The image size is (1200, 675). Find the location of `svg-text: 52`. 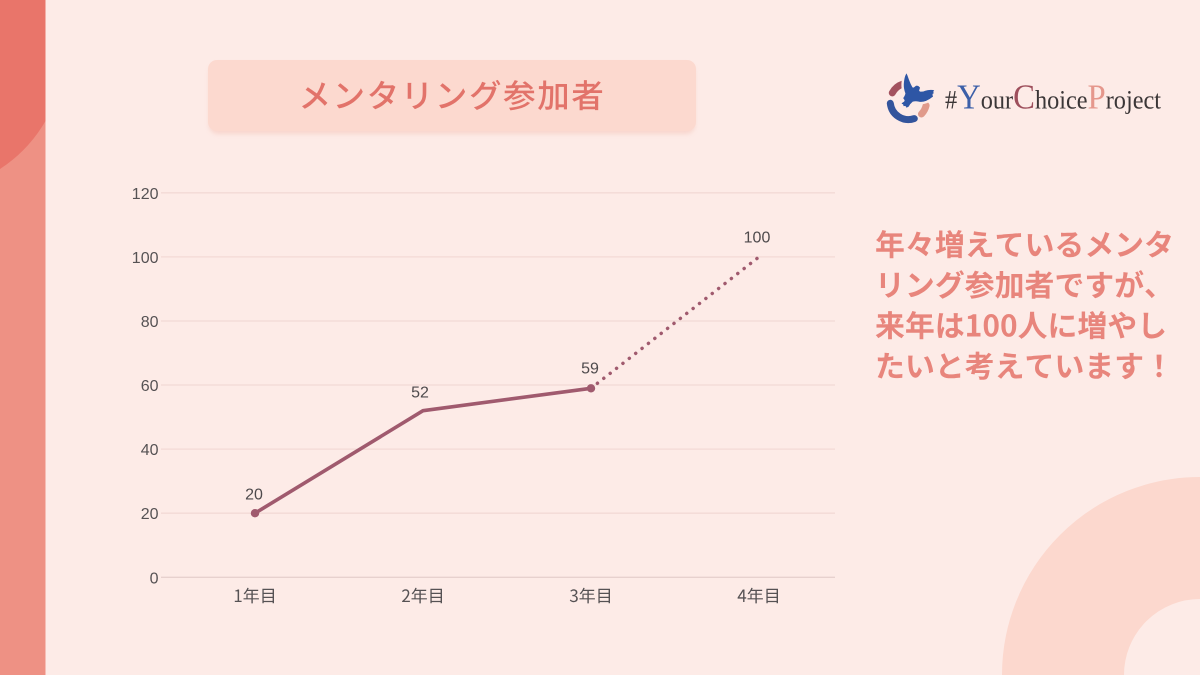

svg-text: 52 is located at coordinates (420, 393).